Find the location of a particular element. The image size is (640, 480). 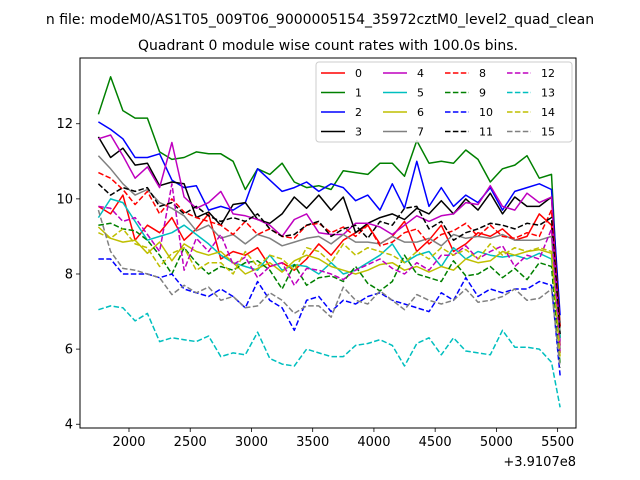

legend-label-15: 15 is located at coordinates (548, 132).